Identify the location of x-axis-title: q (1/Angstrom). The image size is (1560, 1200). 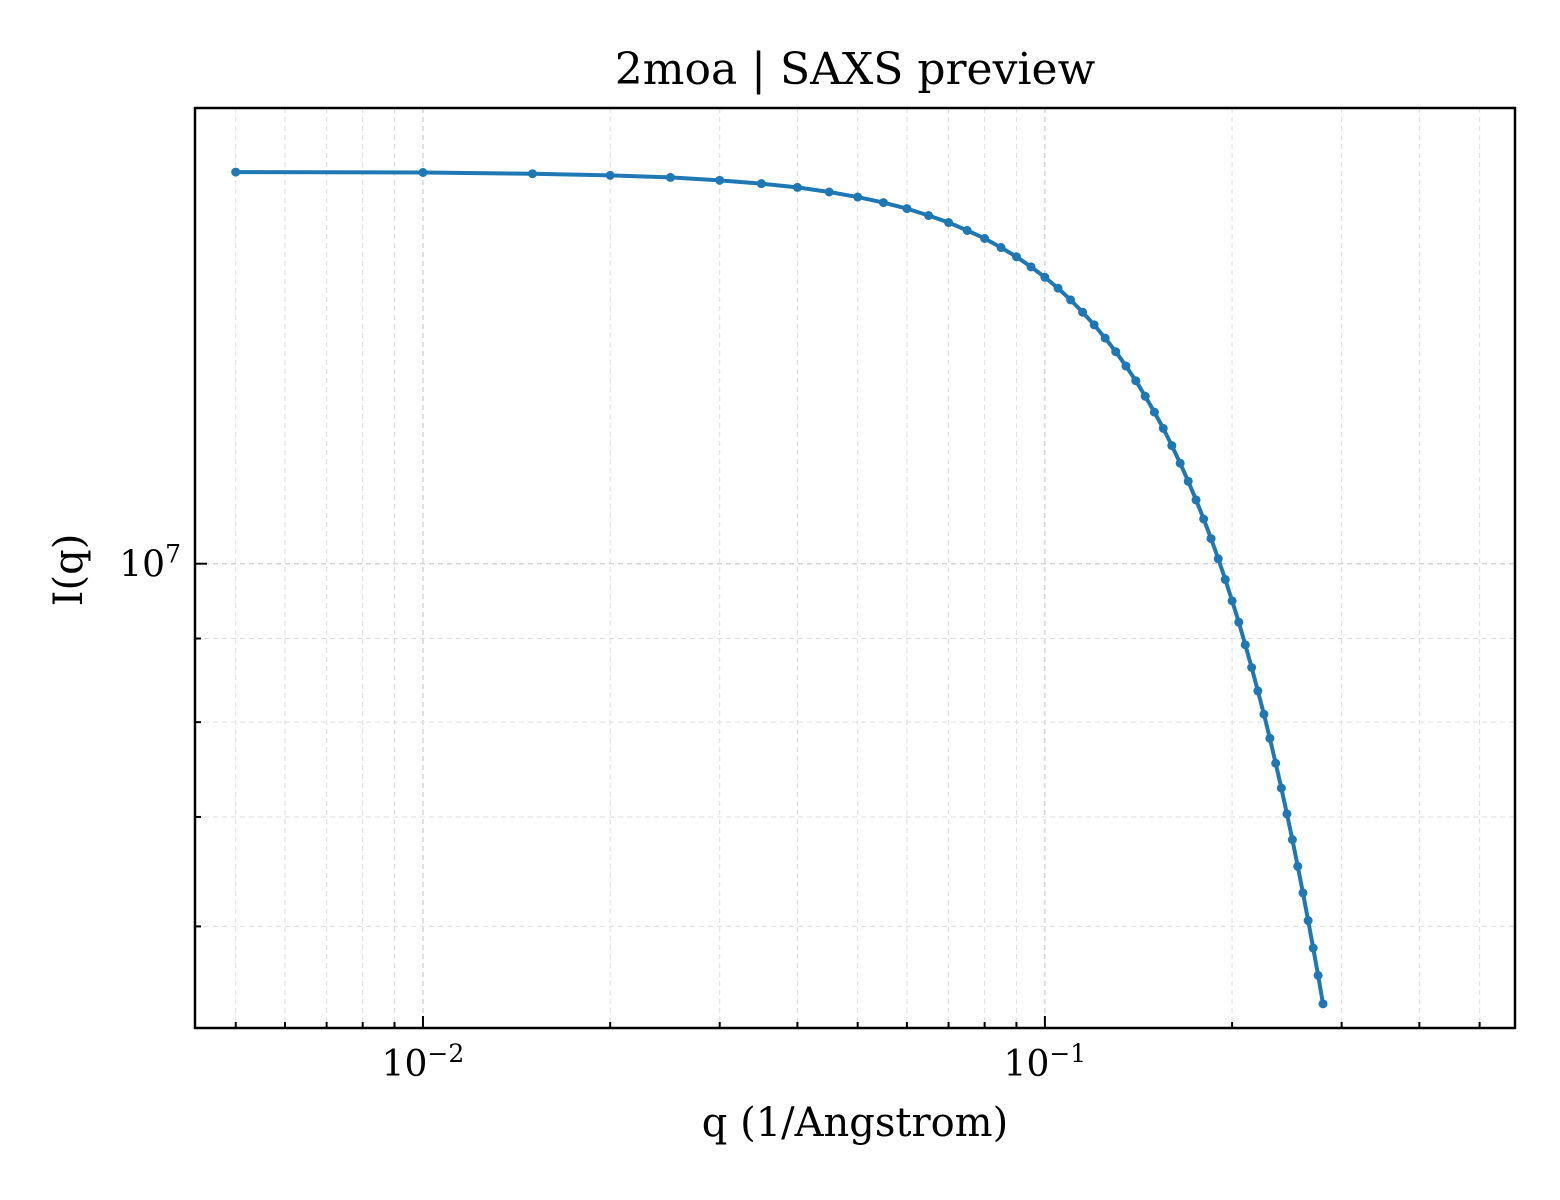
(855, 1123).